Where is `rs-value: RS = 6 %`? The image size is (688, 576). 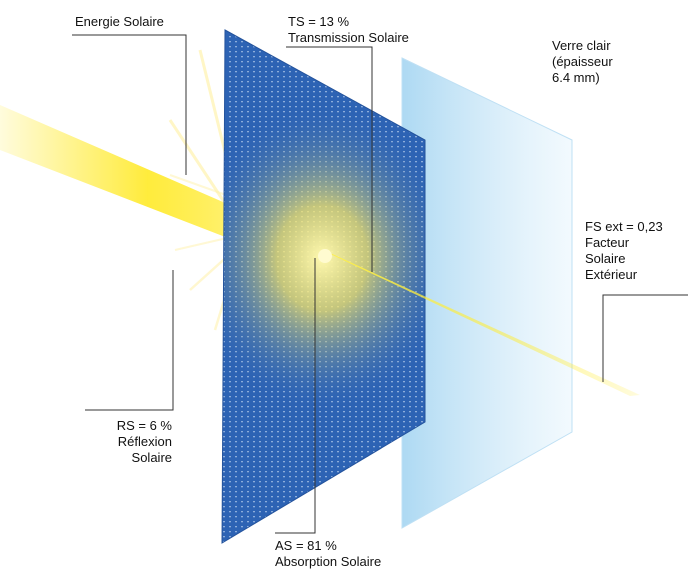 rs-value: RS = 6 % is located at coordinates (144, 425).